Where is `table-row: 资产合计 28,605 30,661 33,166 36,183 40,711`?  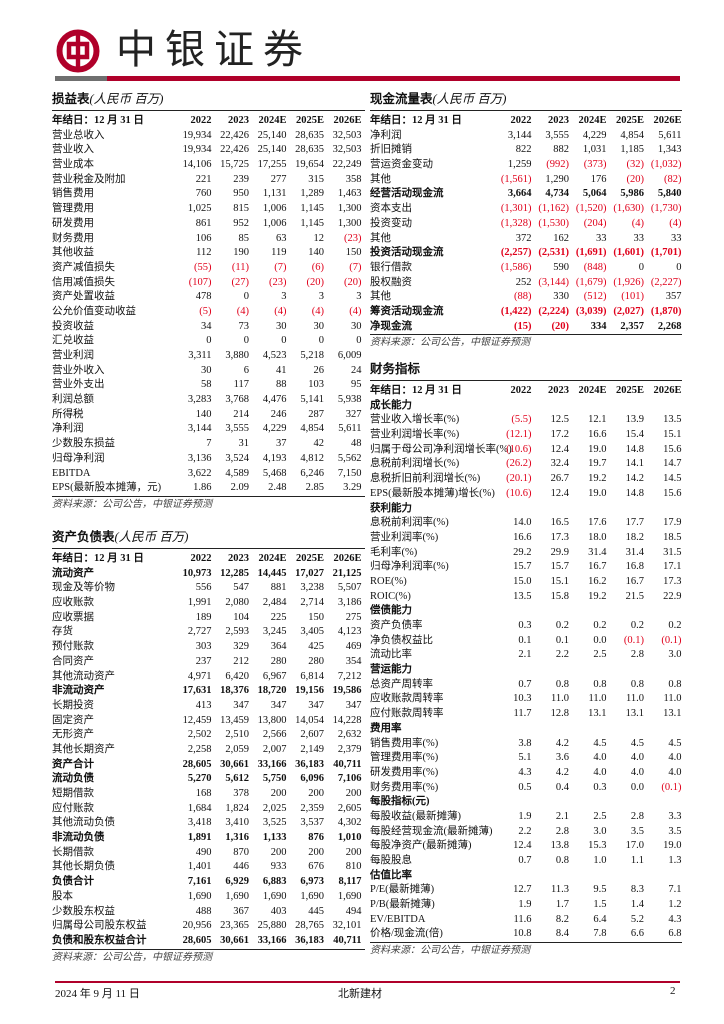 table-row: 资产合计 28,605 30,661 33,166 36,183 40,711 is located at coordinates (208, 765).